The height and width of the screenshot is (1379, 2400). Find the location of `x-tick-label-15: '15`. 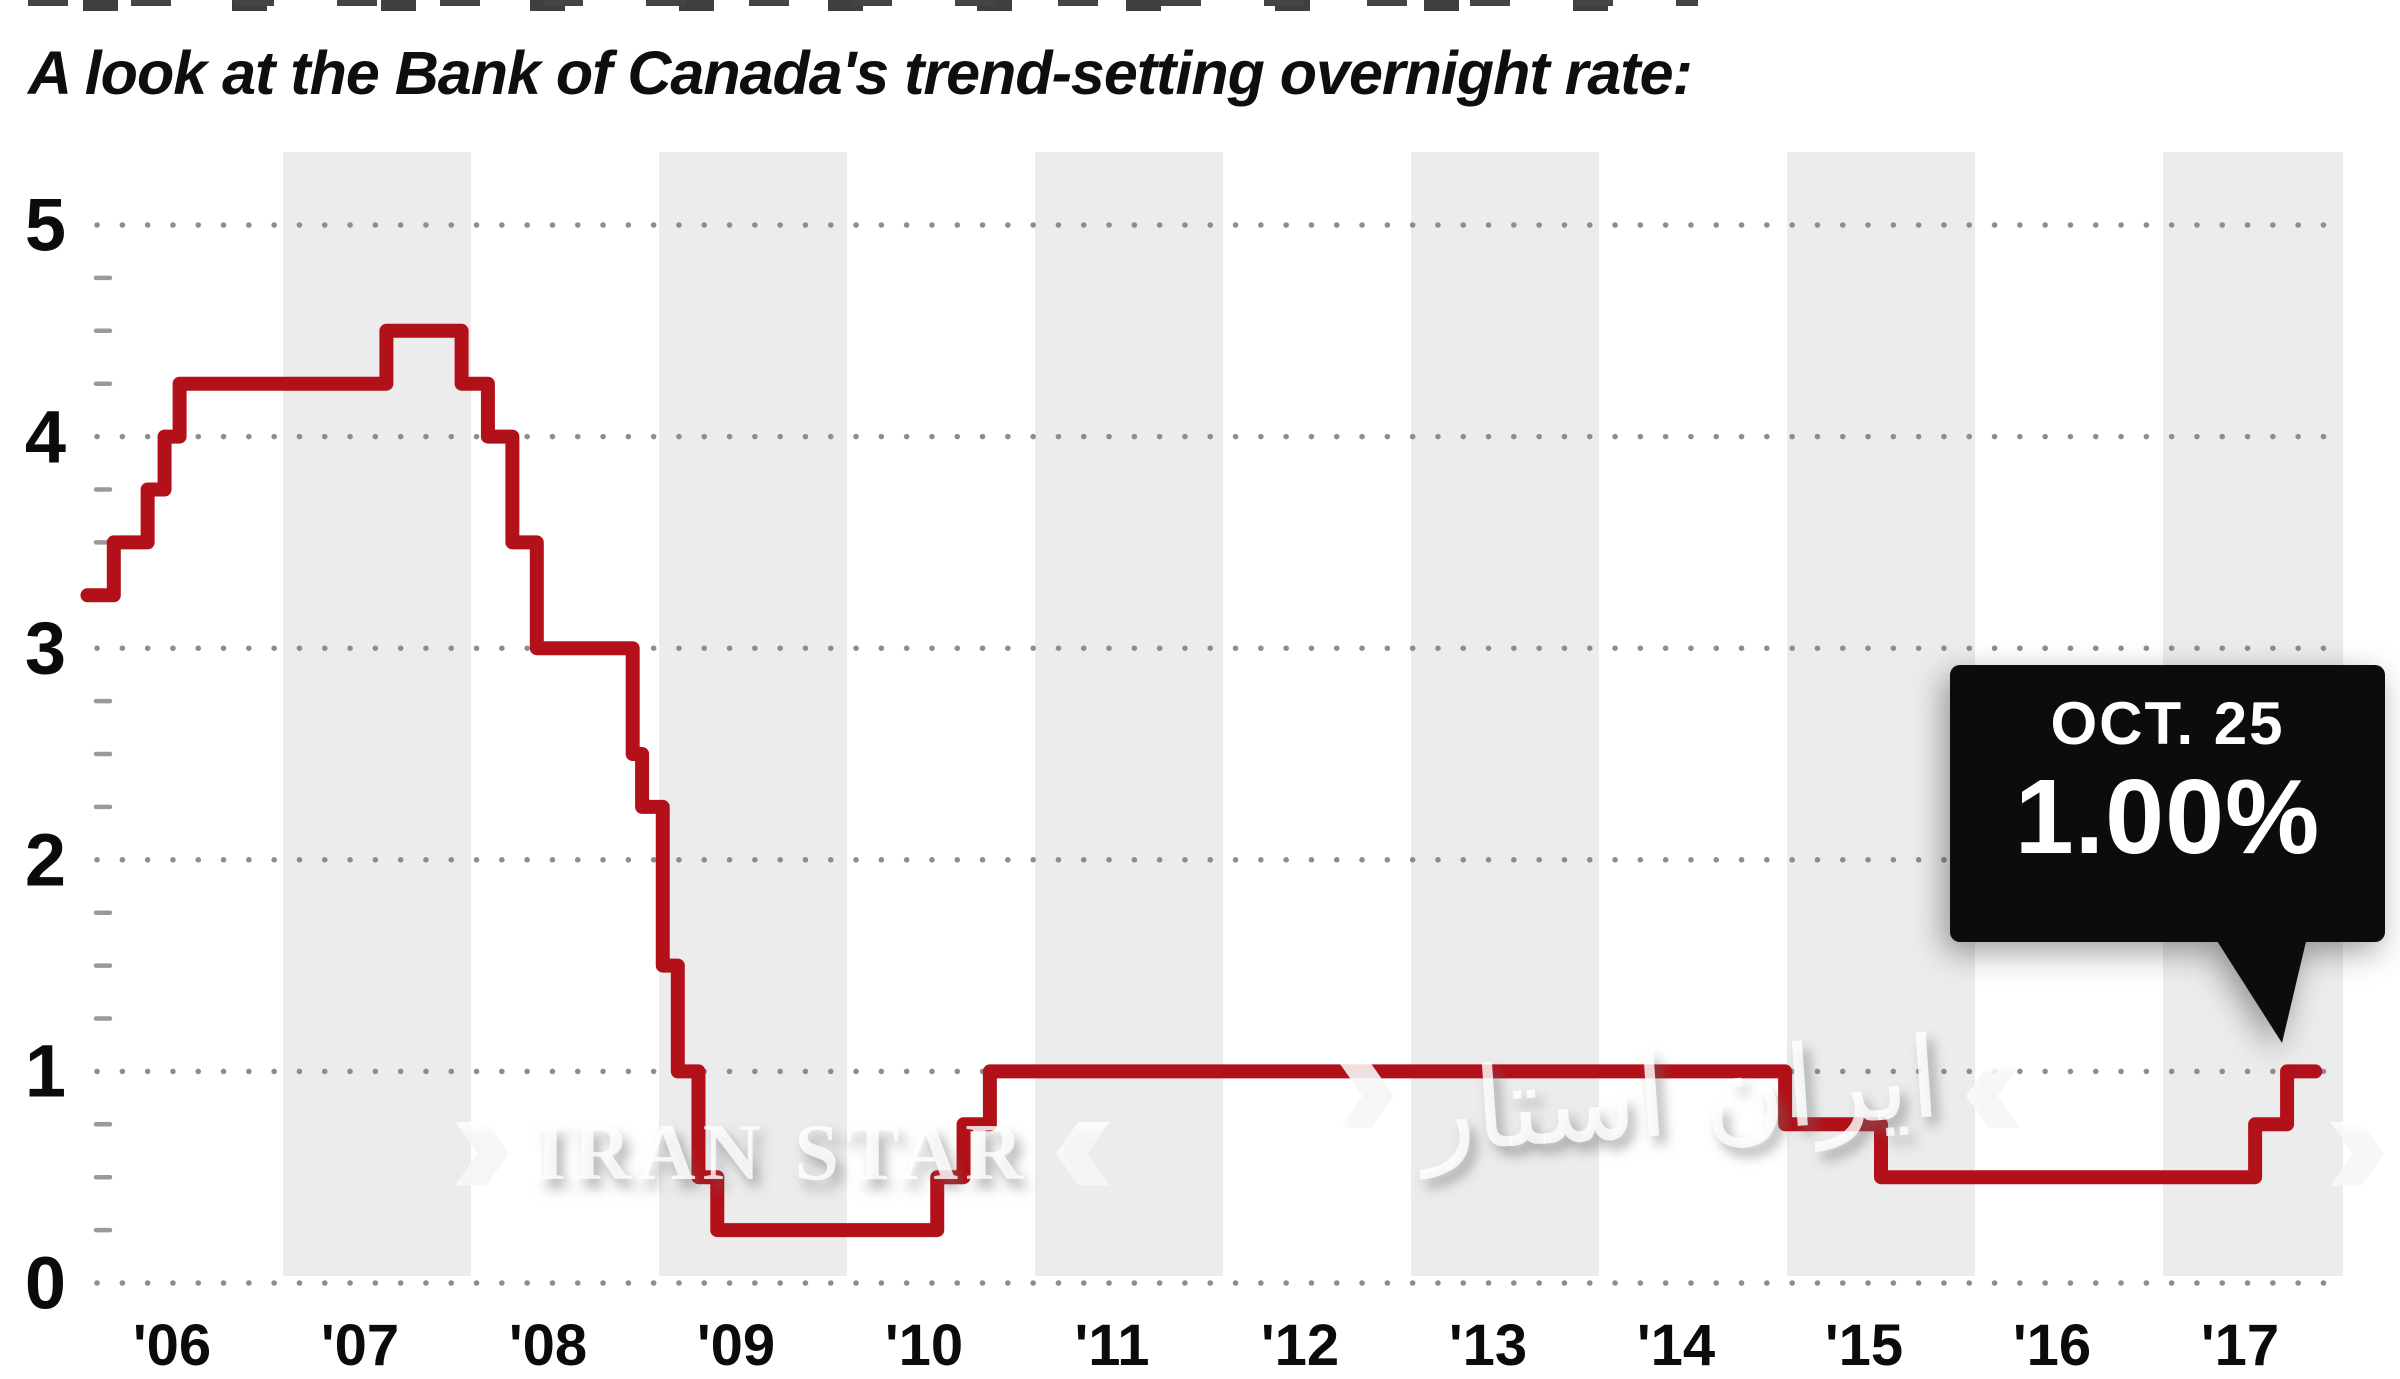

x-tick-label-15: '15 is located at coordinates (1864, 1345).